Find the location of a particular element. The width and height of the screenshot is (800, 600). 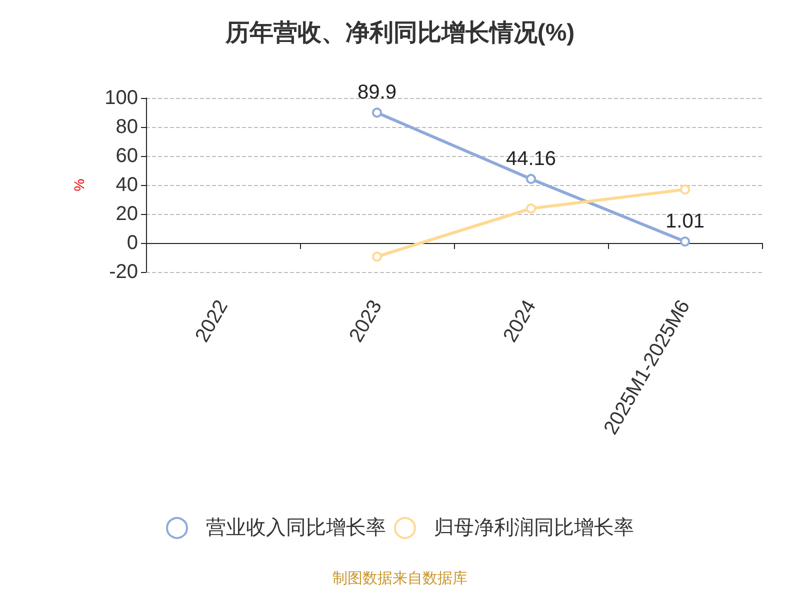

y-tick-label: 60 is located at coordinates (127, 156).